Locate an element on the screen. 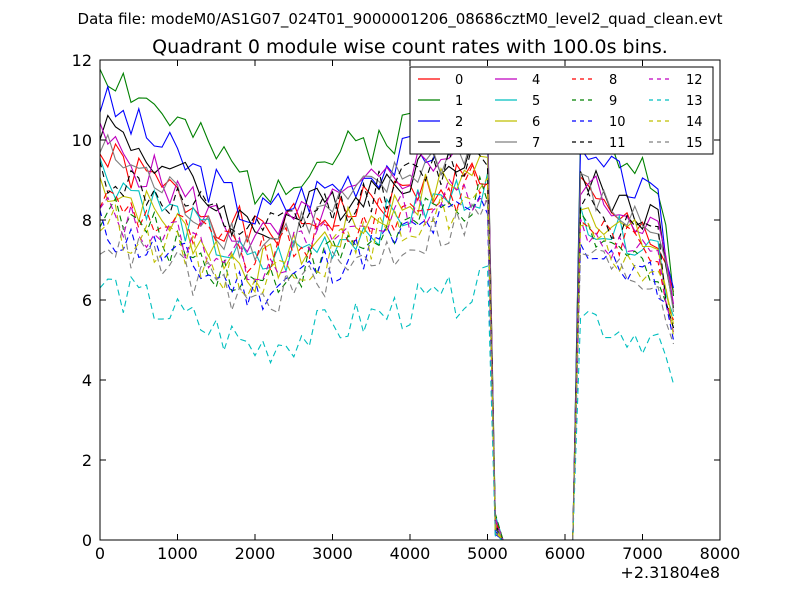 The height and width of the screenshot is (600, 800). legend-label-11: 11 is located at coordinates (617, 143).